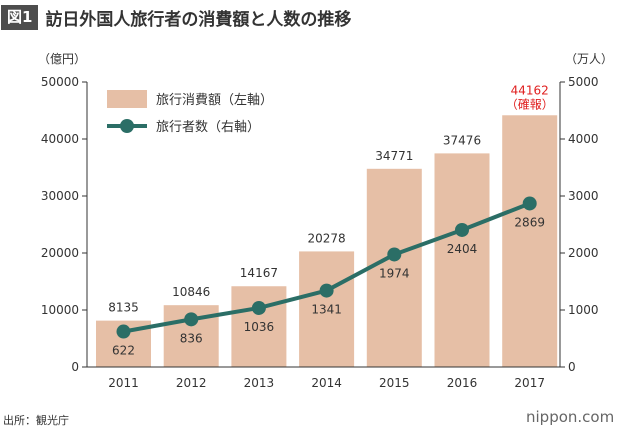  What do you see at coordinates (60, 139) in the screenshot?
I see `left-tick-label: 40000` at bounding box center [60, 139].